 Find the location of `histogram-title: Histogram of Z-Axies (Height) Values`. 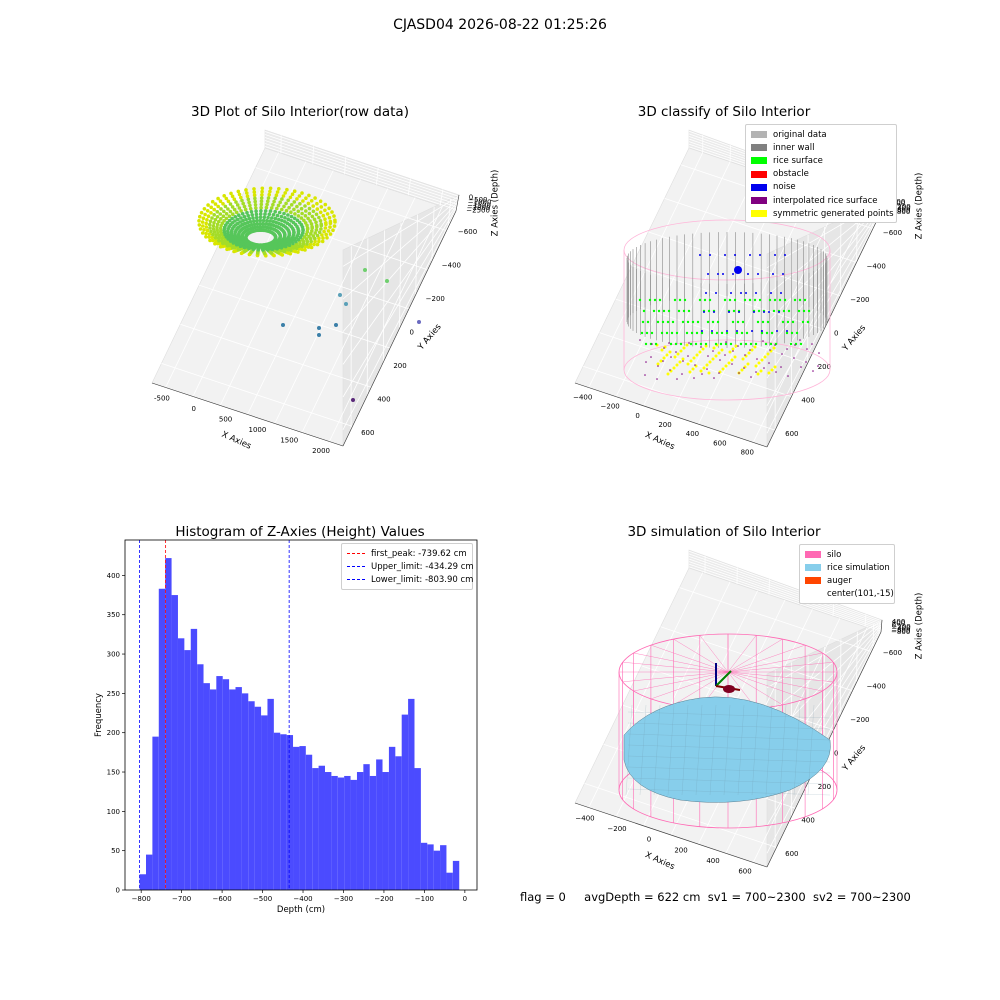

histogram-title: Histogram of Z-Axies (Height) Values is located at coordinates (300, 532).